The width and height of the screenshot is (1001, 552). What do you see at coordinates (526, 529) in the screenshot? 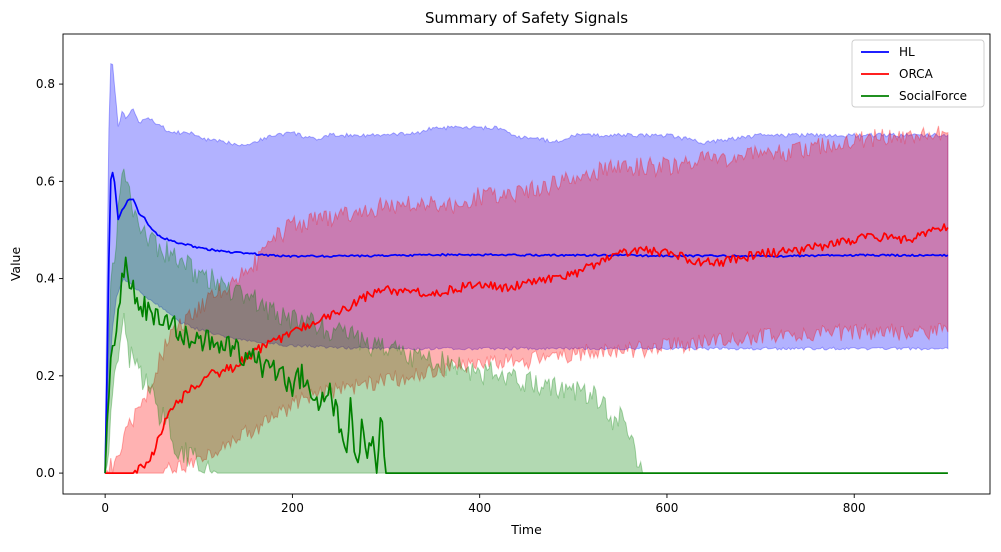
I see `x-axis-label: Time` at bounding box center [526, 529].